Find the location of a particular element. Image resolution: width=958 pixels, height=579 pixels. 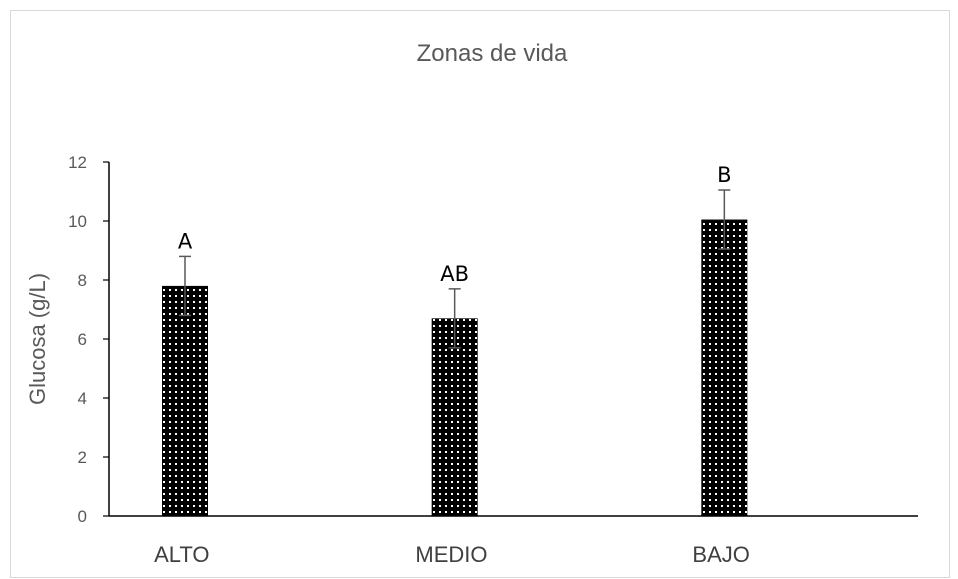

y-axis-label: Glucosa (g/L) is located at coordinates (37, 339).